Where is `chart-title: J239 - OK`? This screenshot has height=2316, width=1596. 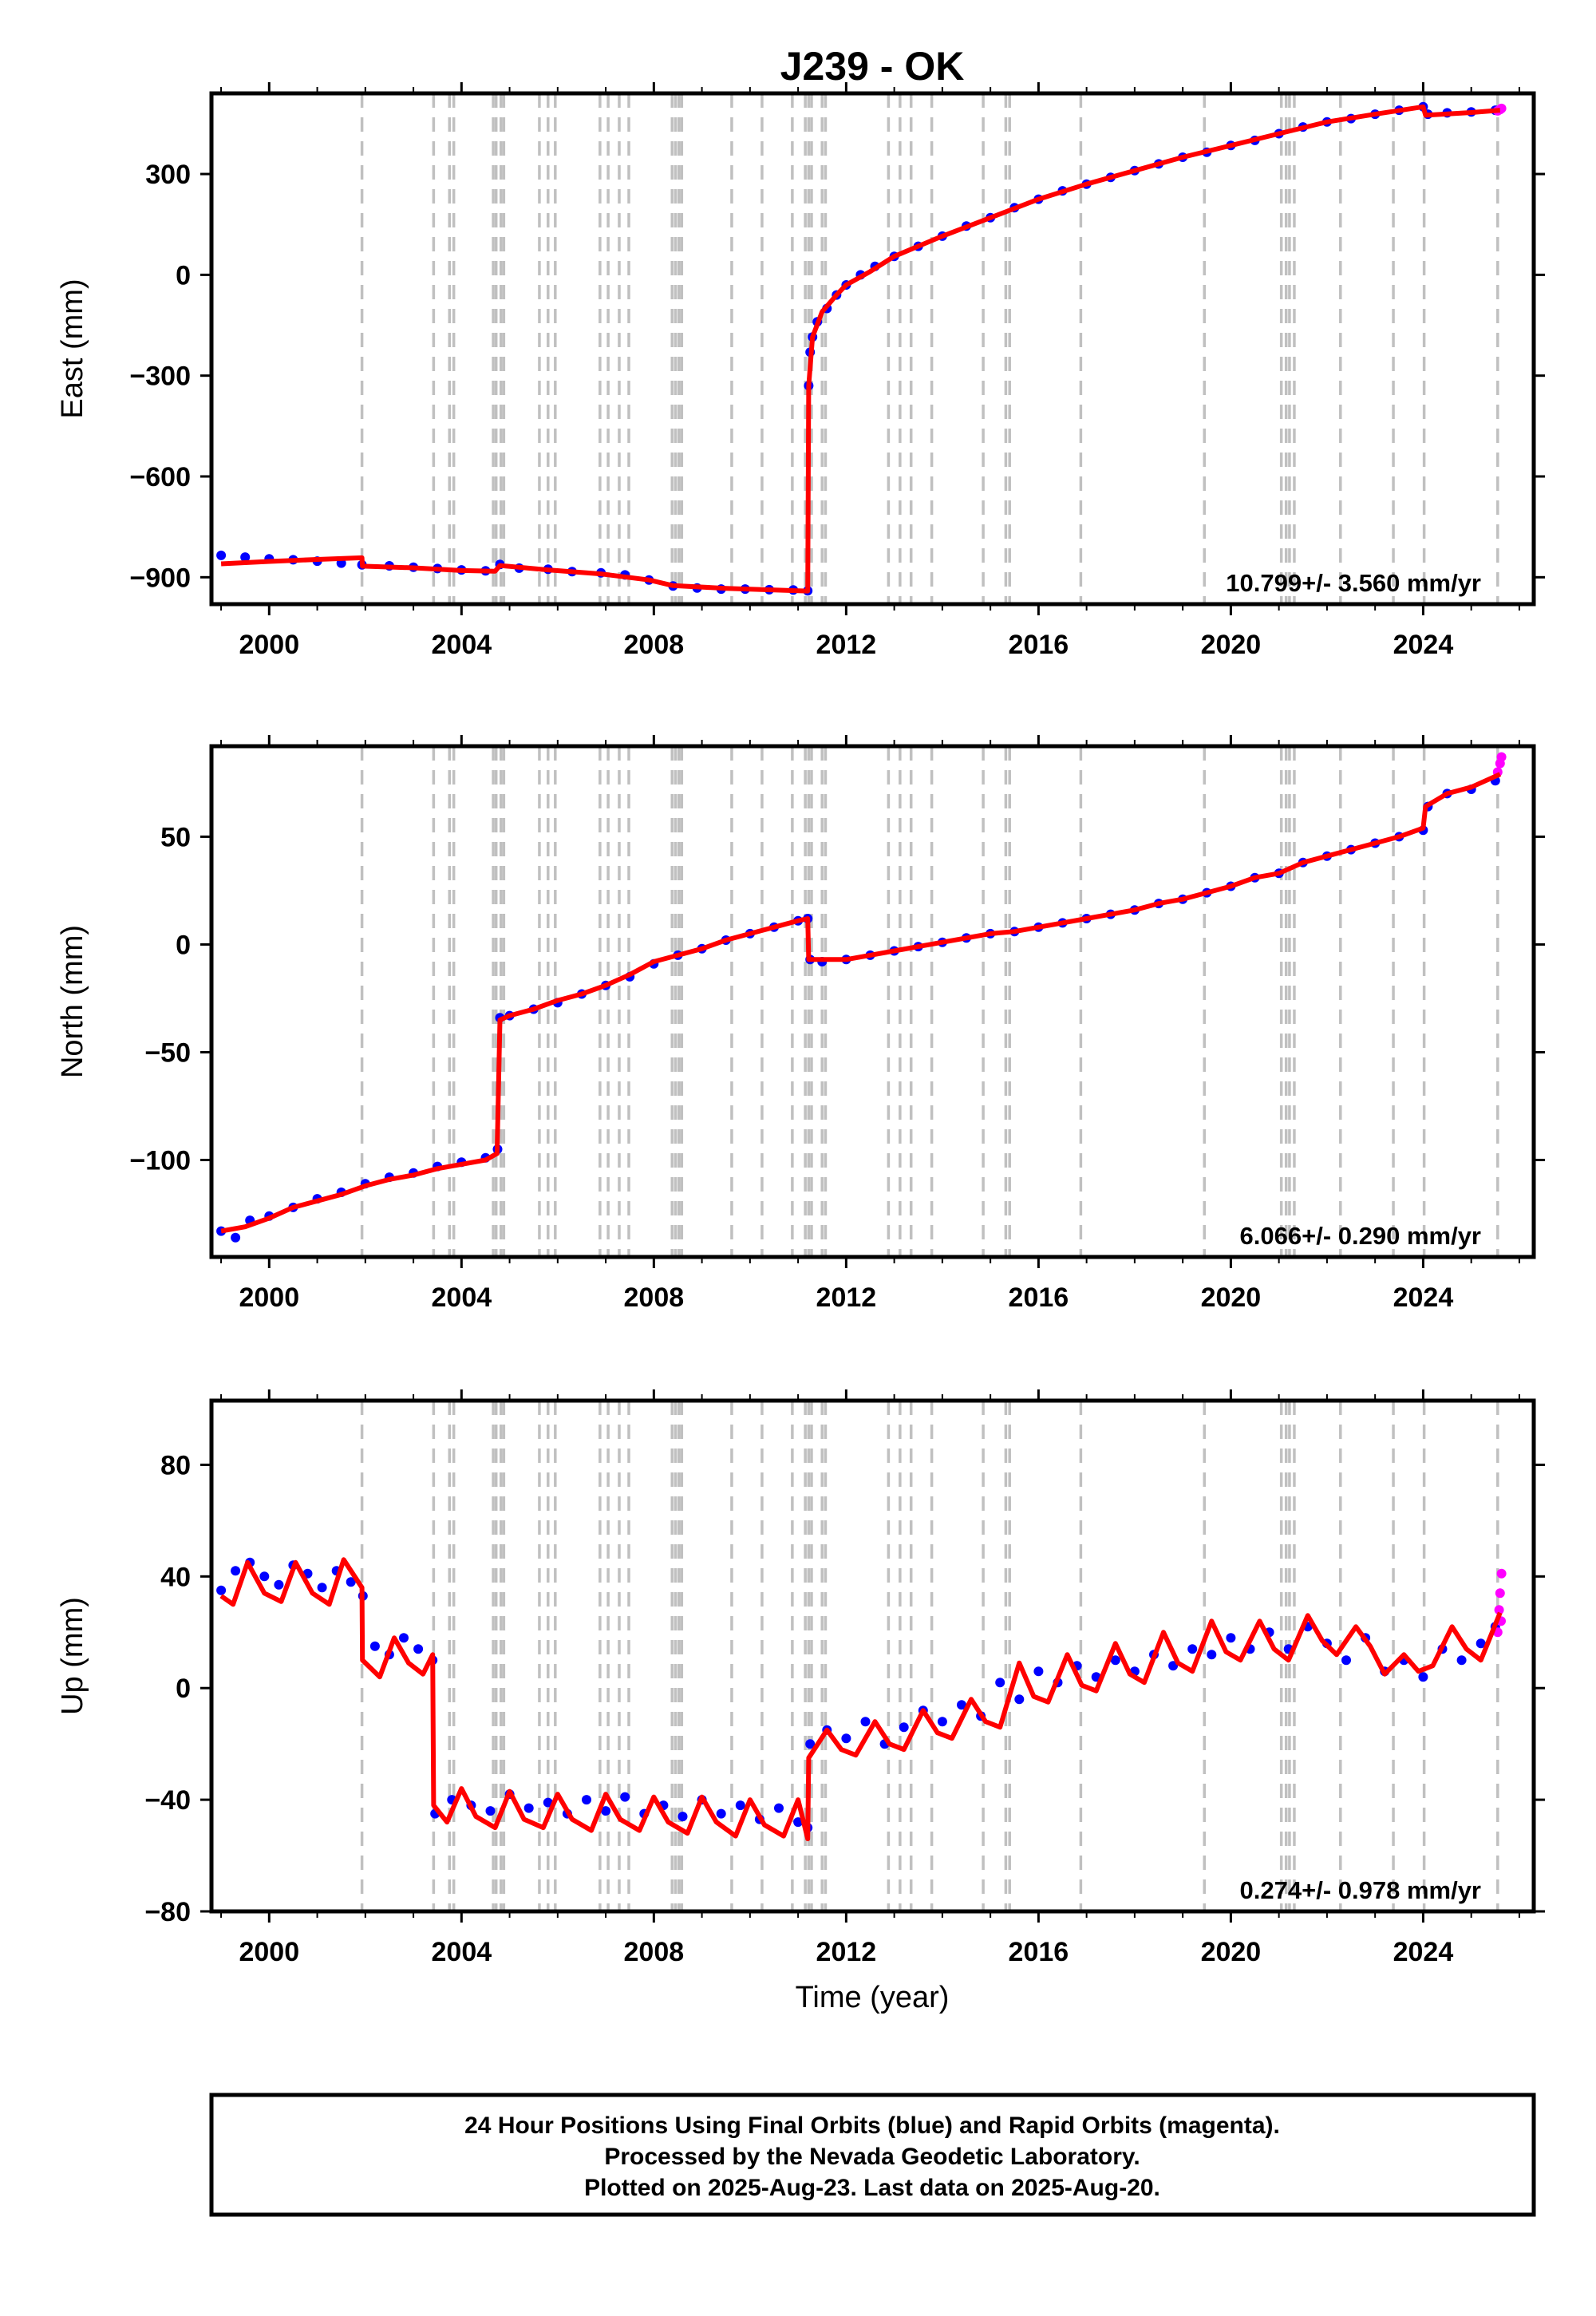
chart-title: J239 - OK is located at coordinates (873, 66).